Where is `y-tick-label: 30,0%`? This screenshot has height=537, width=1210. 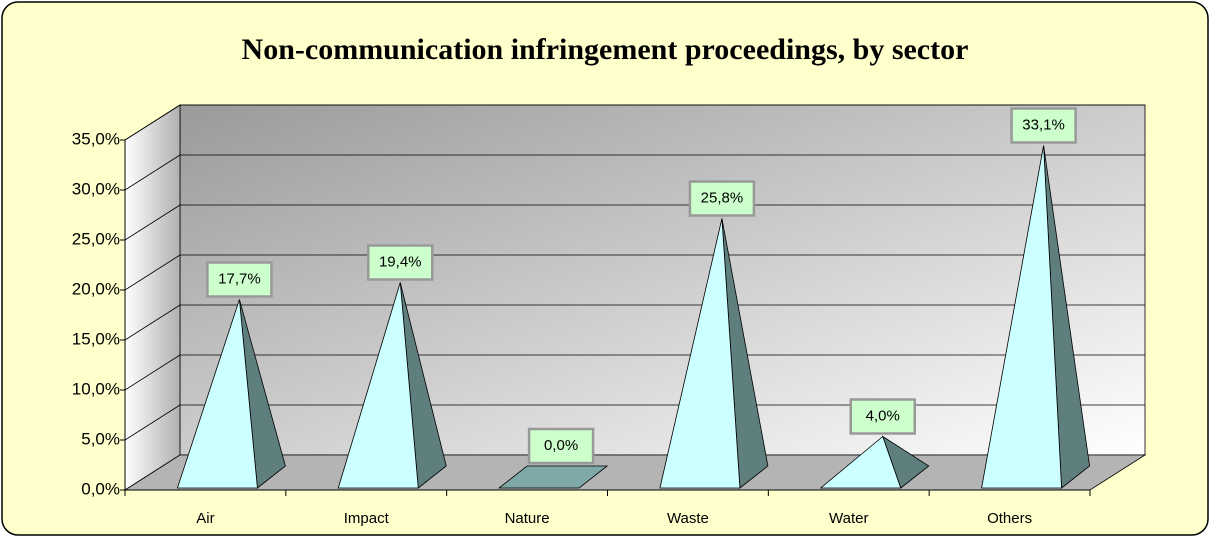
y-tick-label: 30,0% is located at coordinates (96, 188).